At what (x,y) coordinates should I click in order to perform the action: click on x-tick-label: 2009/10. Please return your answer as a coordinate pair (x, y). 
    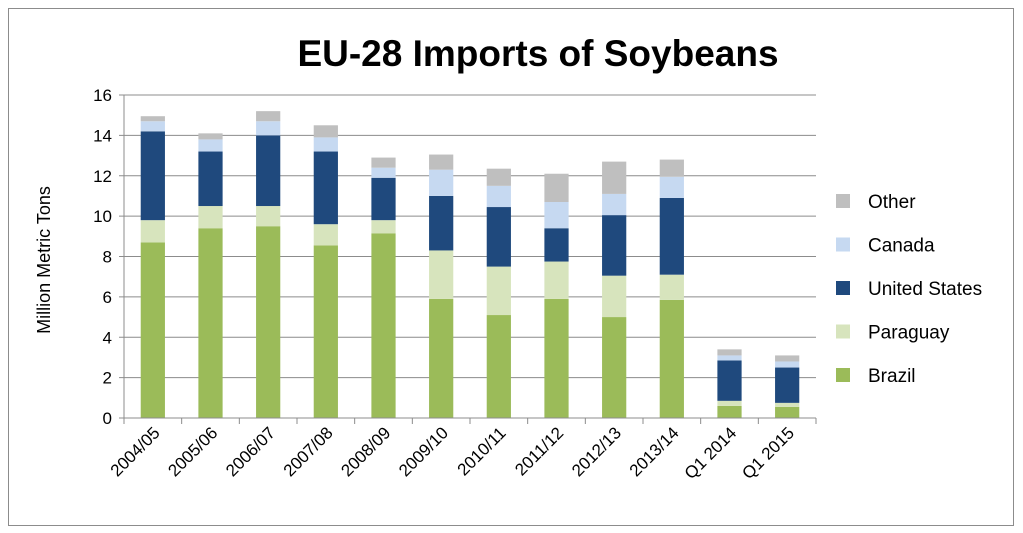
    Looking at the image, I should click on (423, 451).